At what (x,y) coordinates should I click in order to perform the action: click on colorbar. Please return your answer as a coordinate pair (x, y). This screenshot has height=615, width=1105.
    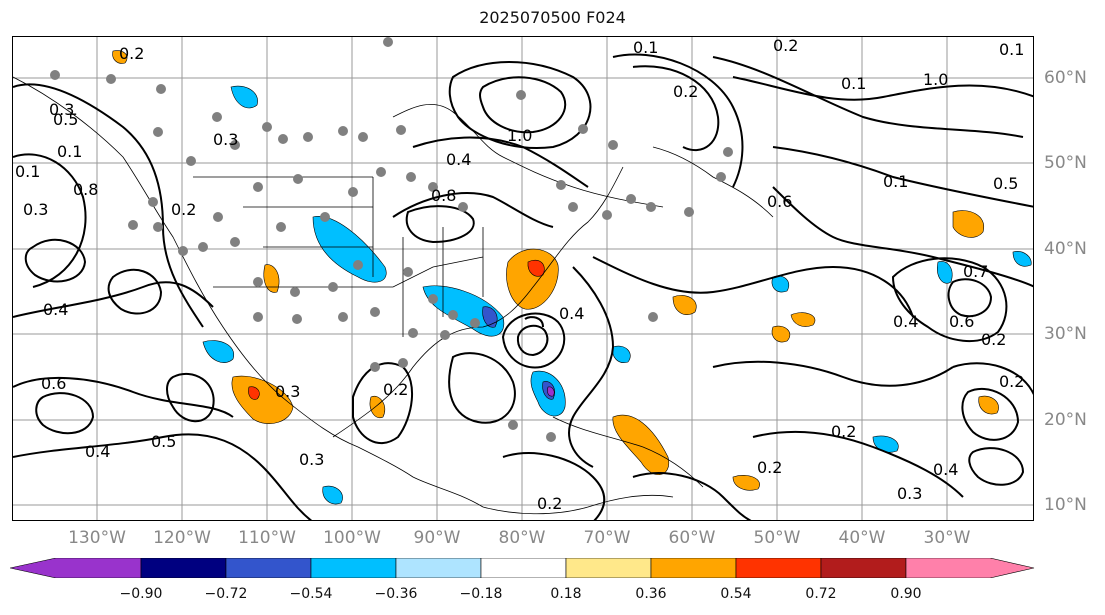
    Looking at the image, I should click on (522, 569).